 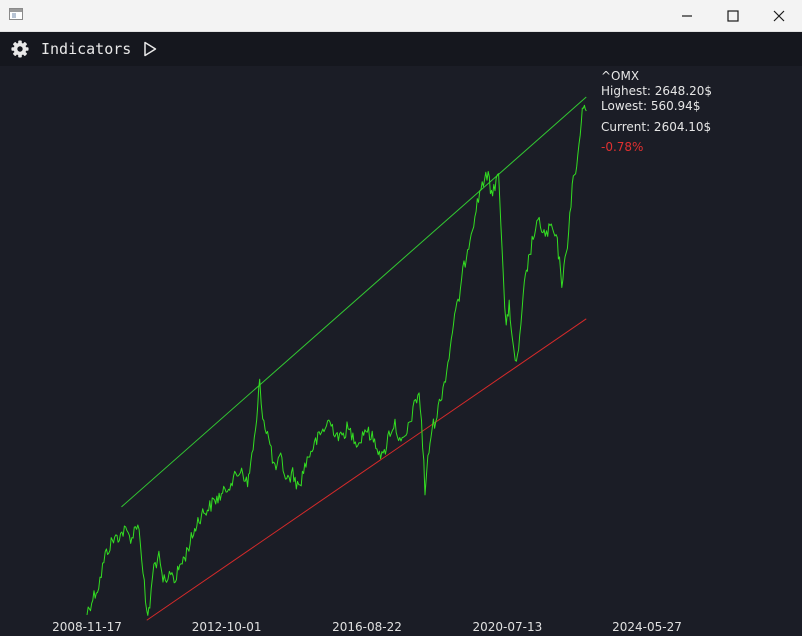 I want to click on x-tick-label: 2020-07-13, so click(x=507, y=626).